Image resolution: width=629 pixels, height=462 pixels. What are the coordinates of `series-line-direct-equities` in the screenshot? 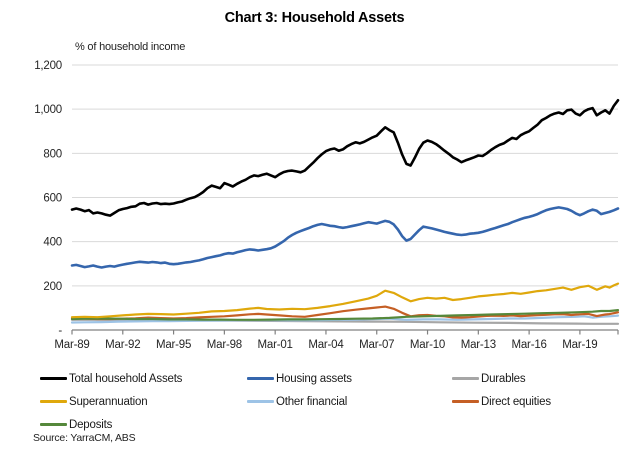 It's located at (345, 313).